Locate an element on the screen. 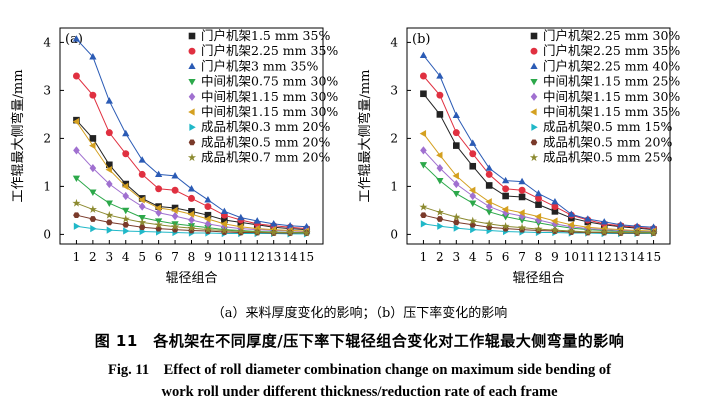  x-tick-label: 6 is located at coordinates (506, 257).